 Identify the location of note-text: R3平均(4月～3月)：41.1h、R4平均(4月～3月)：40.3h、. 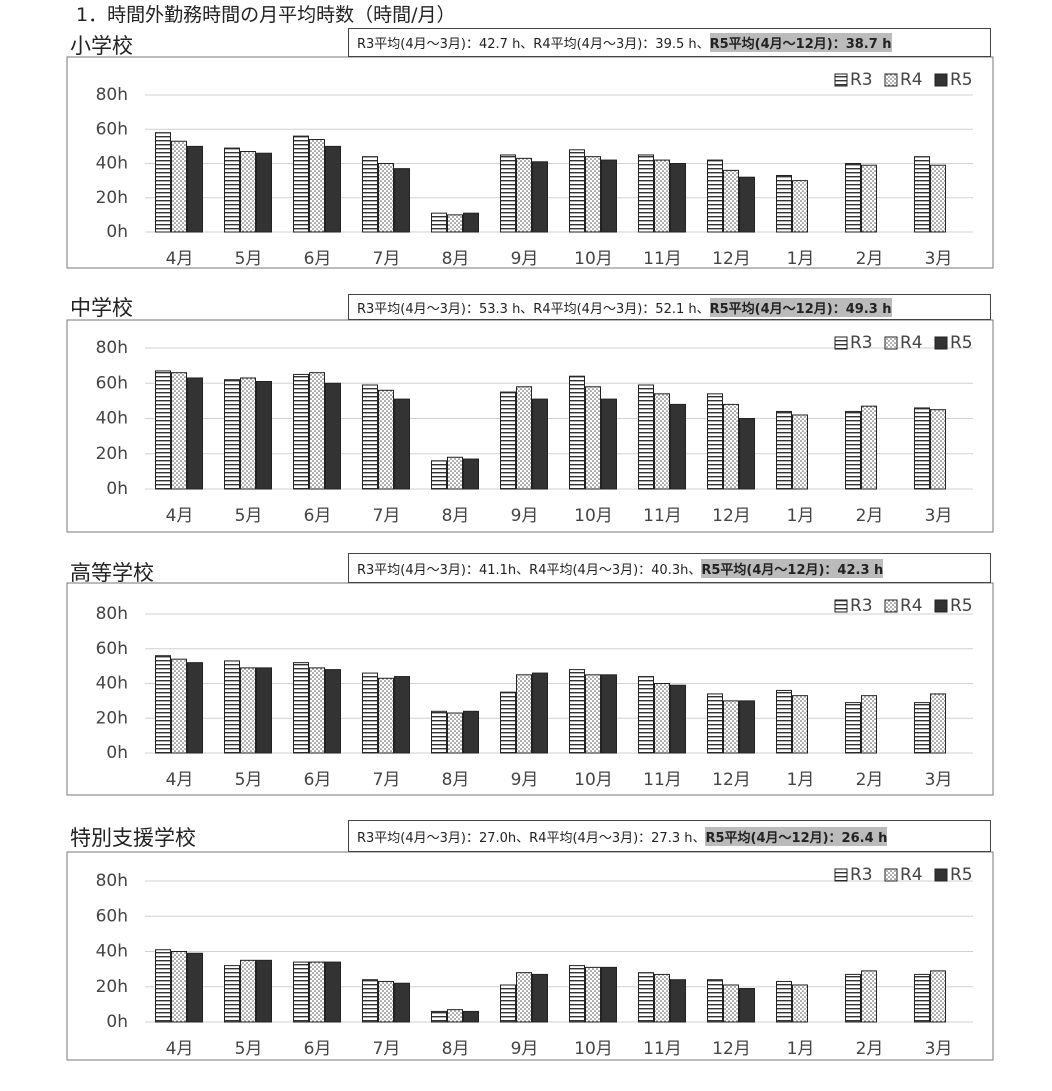
(529, 570).